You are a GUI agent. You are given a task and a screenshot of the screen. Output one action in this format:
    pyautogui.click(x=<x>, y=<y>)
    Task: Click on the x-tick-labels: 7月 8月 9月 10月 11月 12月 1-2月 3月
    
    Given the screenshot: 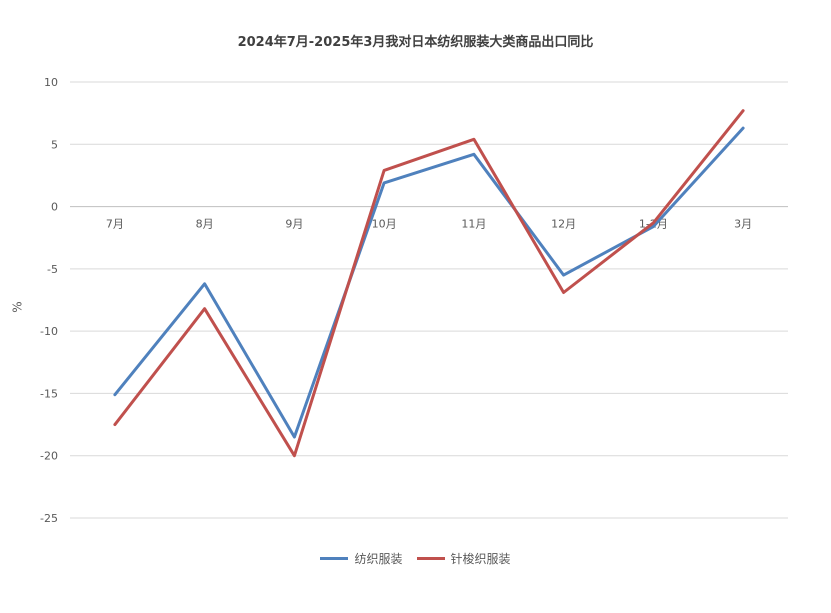 What is the action you would take?
    pyautogui.click(x=429, y=224)
    